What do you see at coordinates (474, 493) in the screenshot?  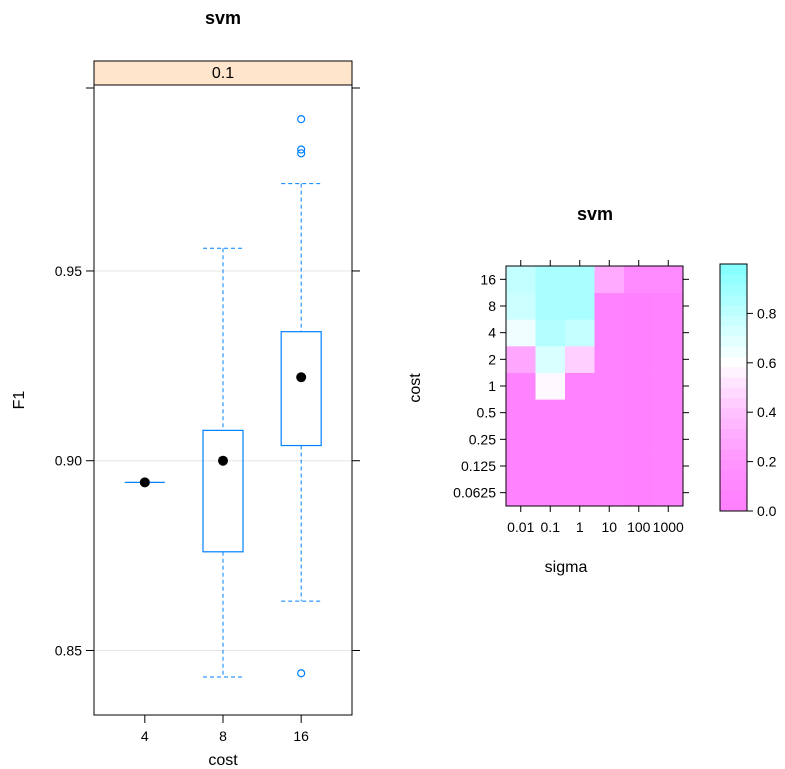 I see `heatmap-y-tick-label: 0.0625` at bounding box center [474, 493].